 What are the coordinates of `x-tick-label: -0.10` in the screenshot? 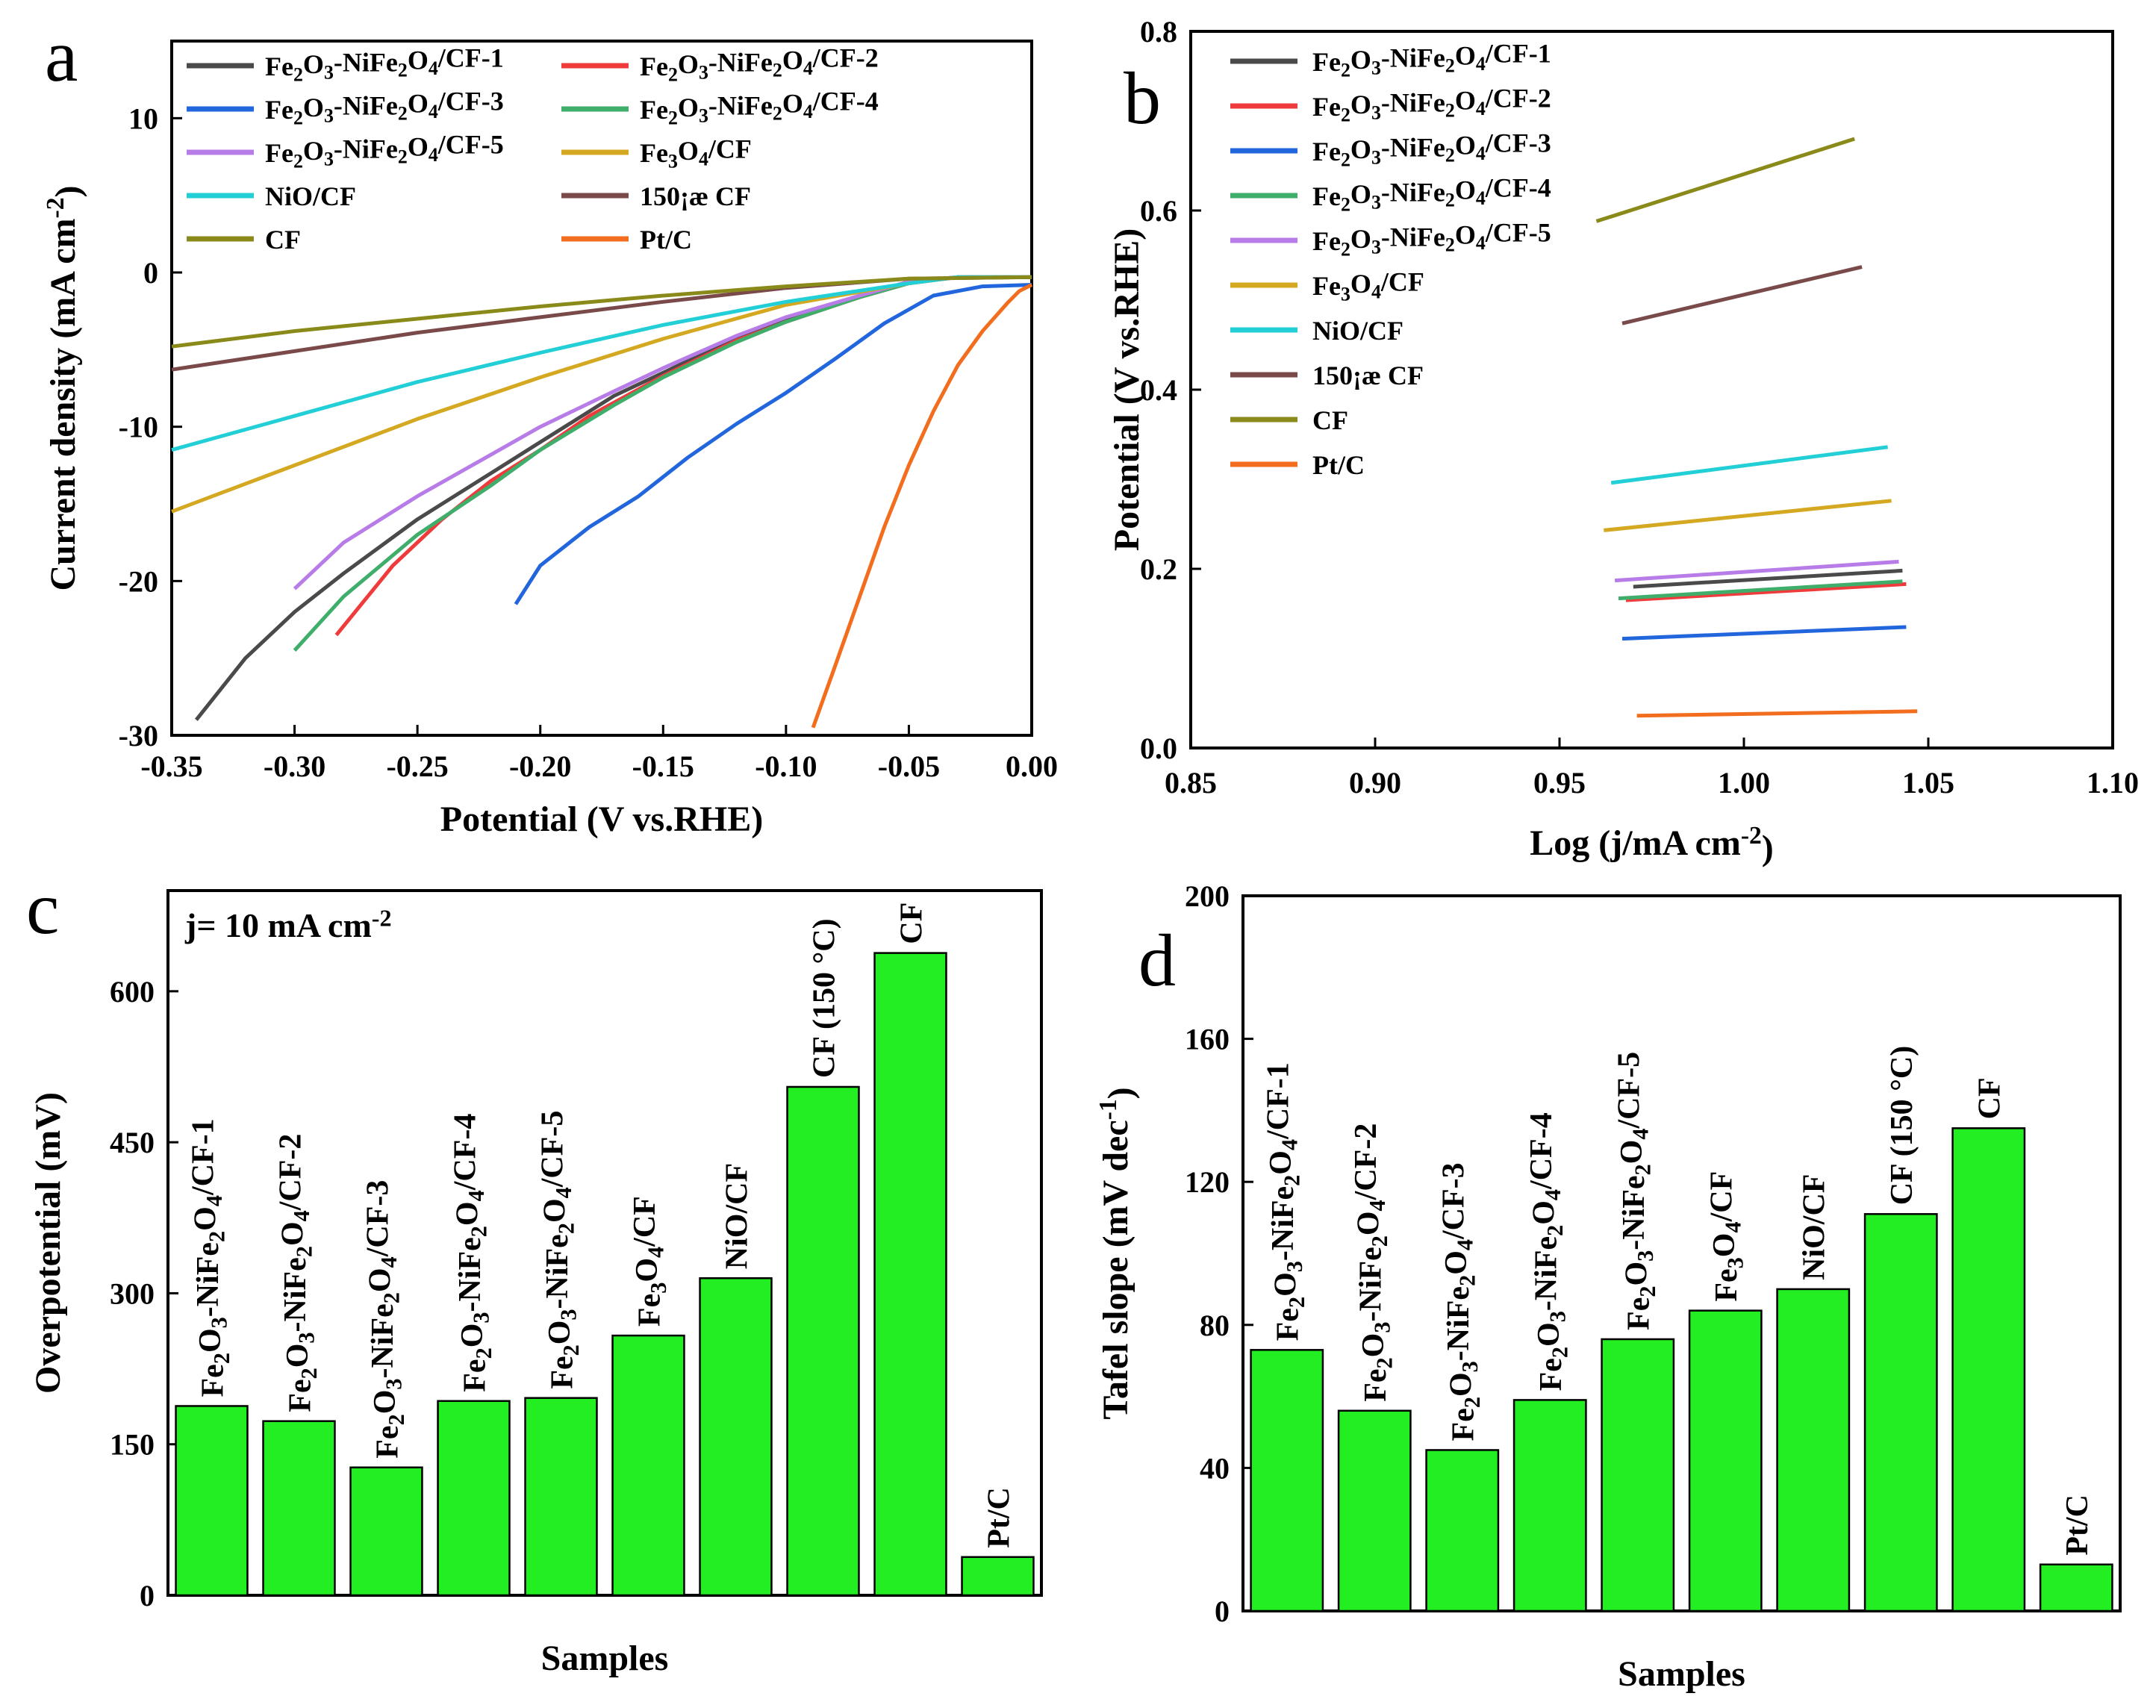 It's located at (786, 766).